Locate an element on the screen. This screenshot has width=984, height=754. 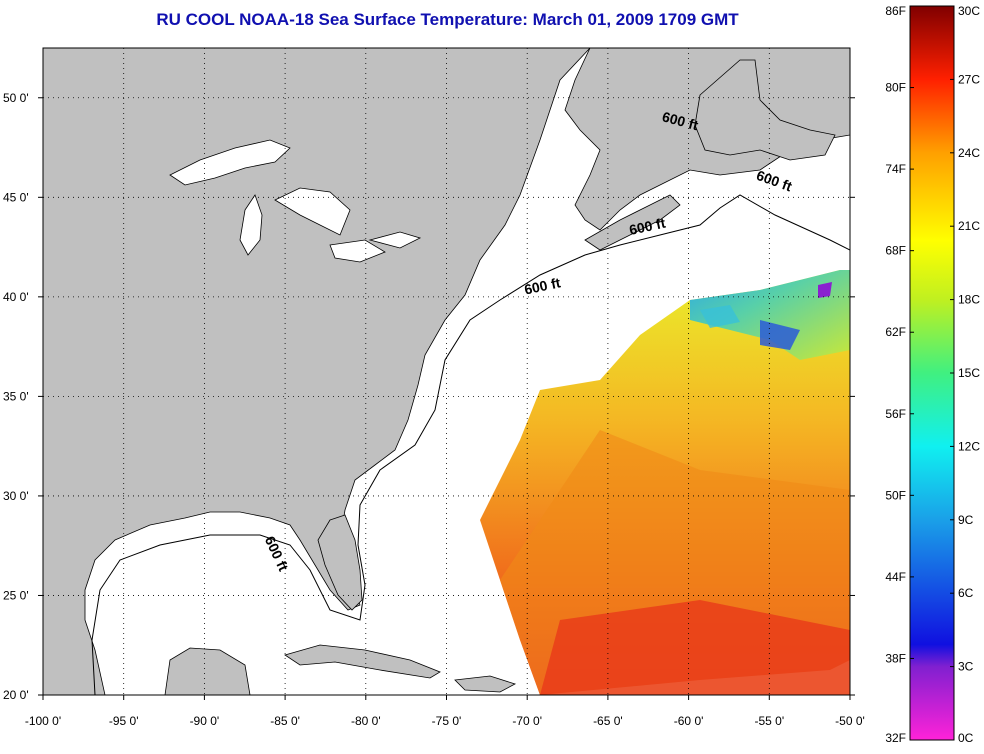
lon-tick-label: -75 0' is located at coordinates (447, 721).